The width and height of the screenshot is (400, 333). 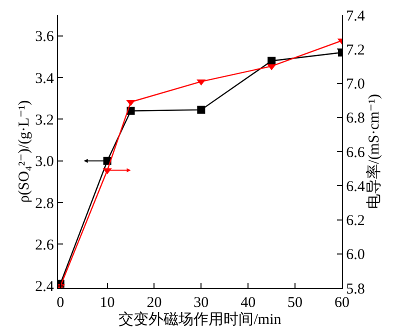 What do you see at coordinates (200, 319) in the screenshot?
I see `x-axis-title: 交变外磁场作用时间/min` at bounding box center [200, 319].